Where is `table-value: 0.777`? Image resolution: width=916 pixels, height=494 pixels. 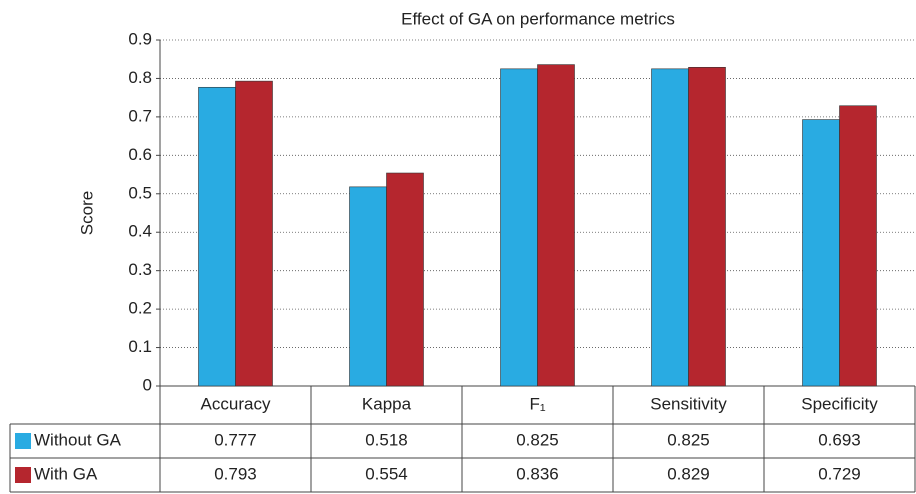
table-value: 0.777 is located at coordinates (235, 439).